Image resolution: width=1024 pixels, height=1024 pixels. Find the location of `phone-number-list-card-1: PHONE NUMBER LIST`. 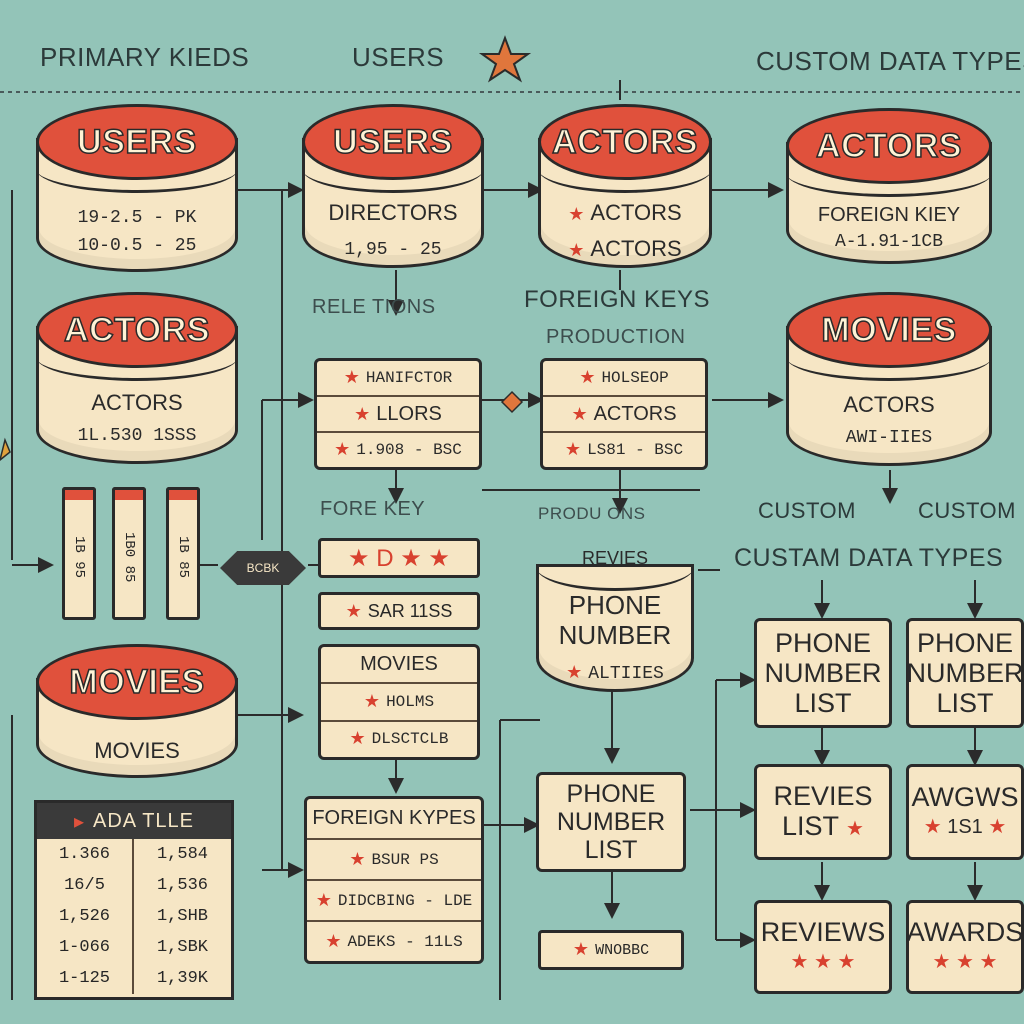

phone-number-list-card-1: PHONE NUMBER LIST is located at coordinates (823, 673).